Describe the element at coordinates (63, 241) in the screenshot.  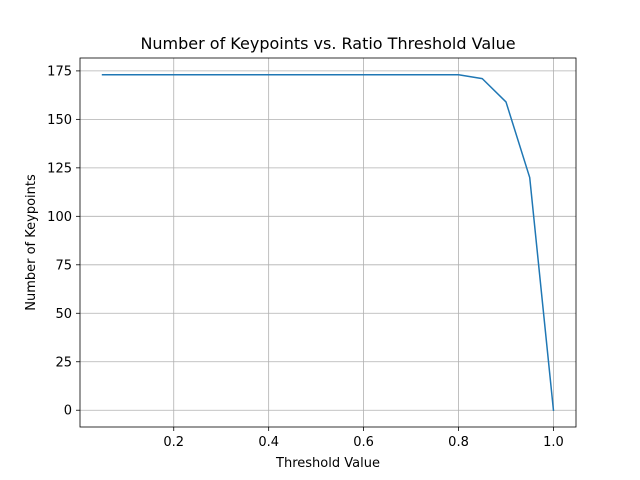
I see `y-axis-ticks: 0 25 50 75 100 125 150 175` at that location.